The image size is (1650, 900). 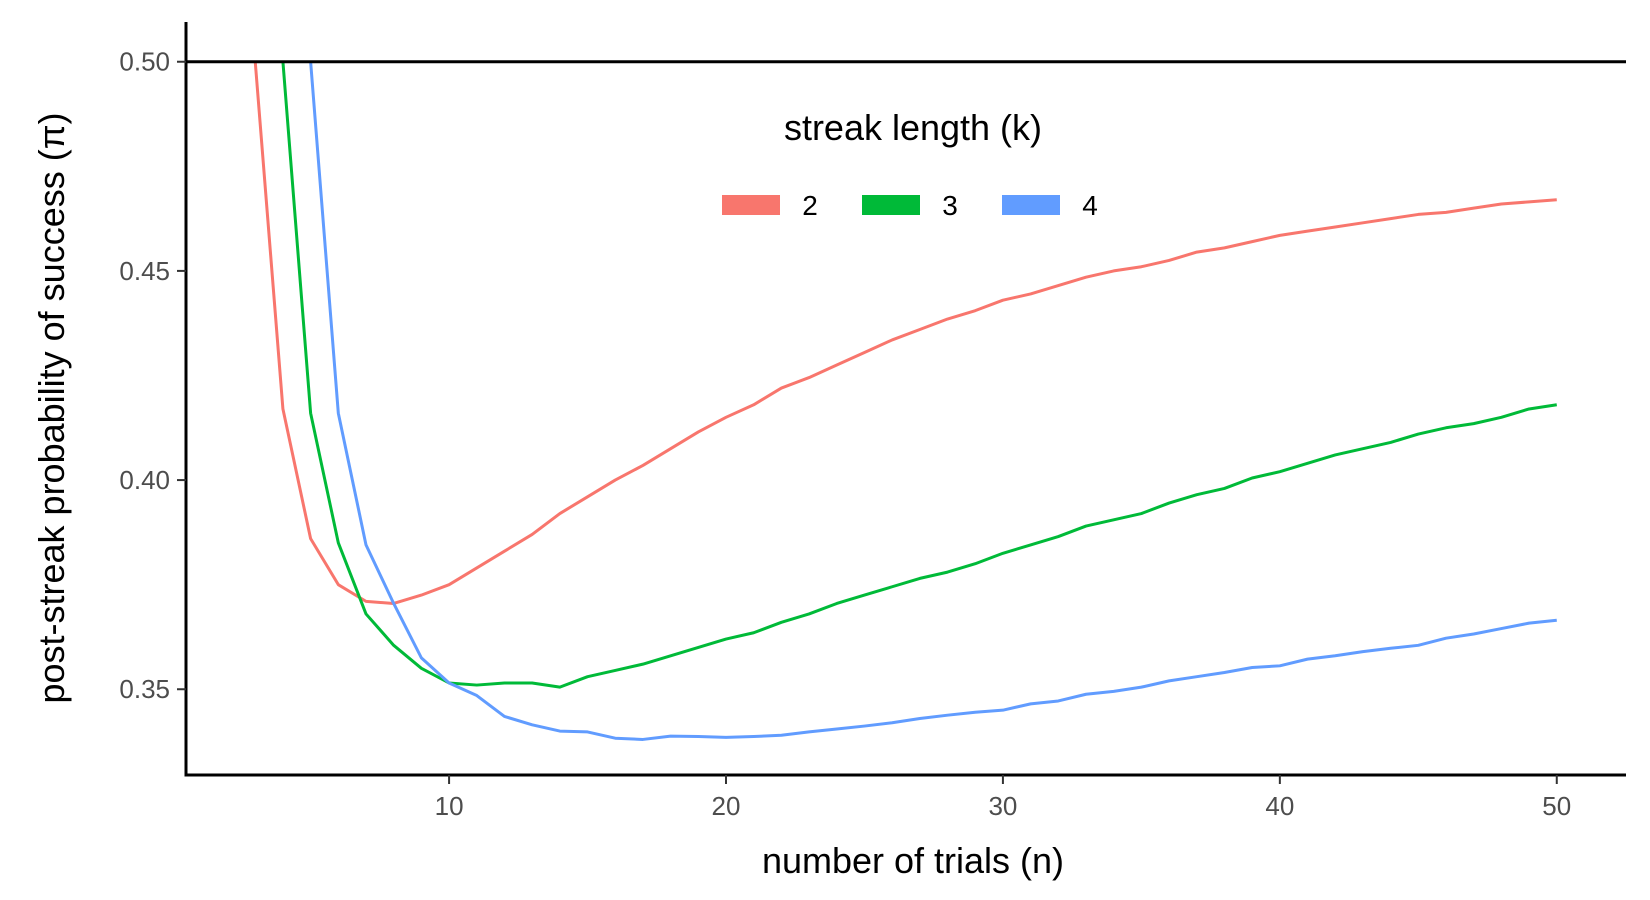 I want to click on x-tick-label: 30, so click(x=1002, y=806).